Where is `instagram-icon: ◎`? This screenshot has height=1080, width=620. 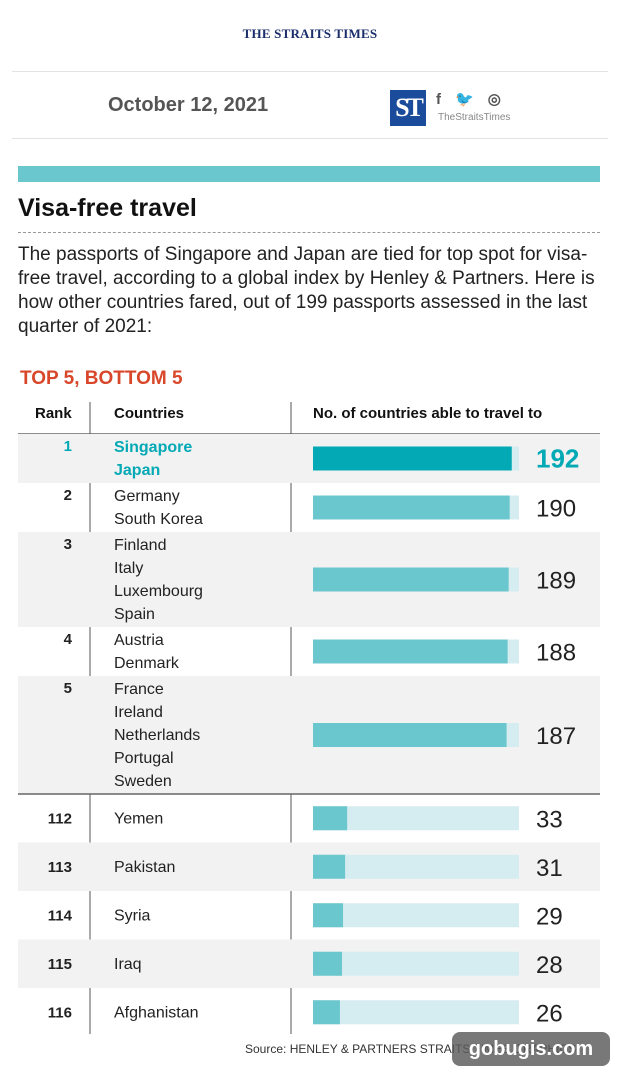 instagram-icon: ◎ is located at coordinates (494, 99).